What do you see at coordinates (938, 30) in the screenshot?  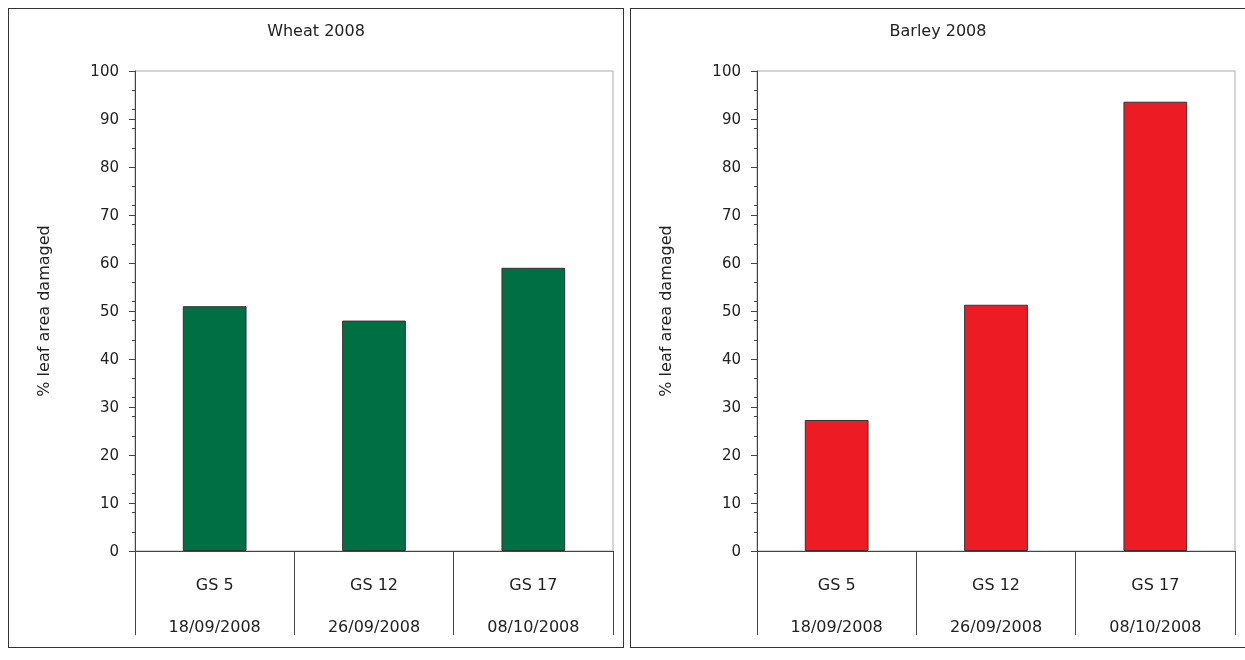 I see `chart-title: Barley 2008` at bounding box center [938, 30].